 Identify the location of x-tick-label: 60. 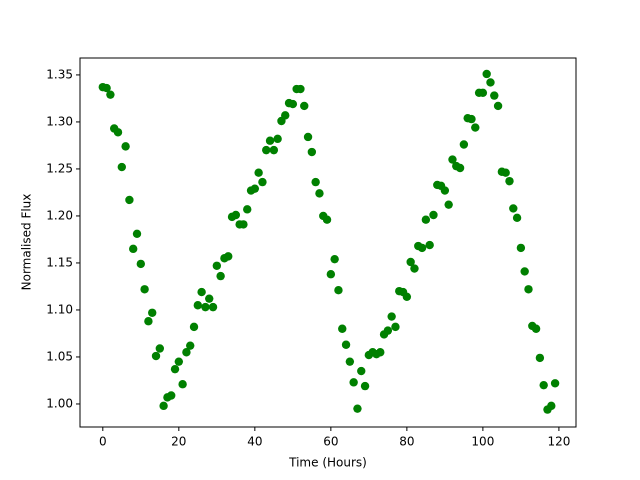
(330, 442).